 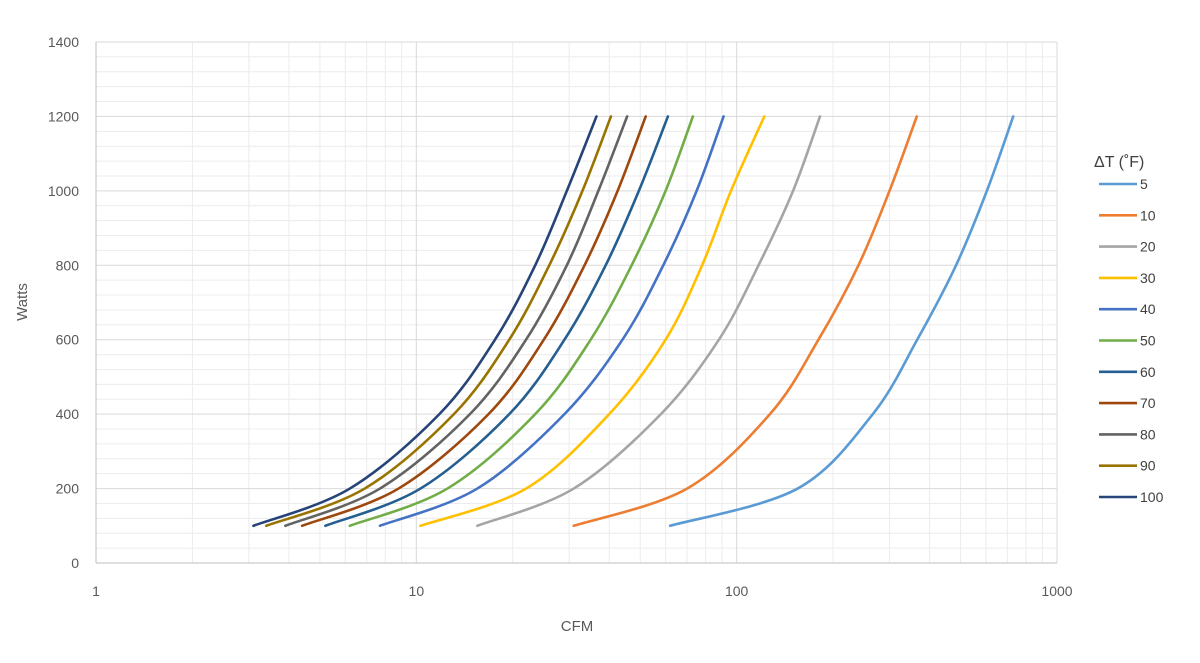 I want to click on legend-label: 40, so click(x=1148, y=309).